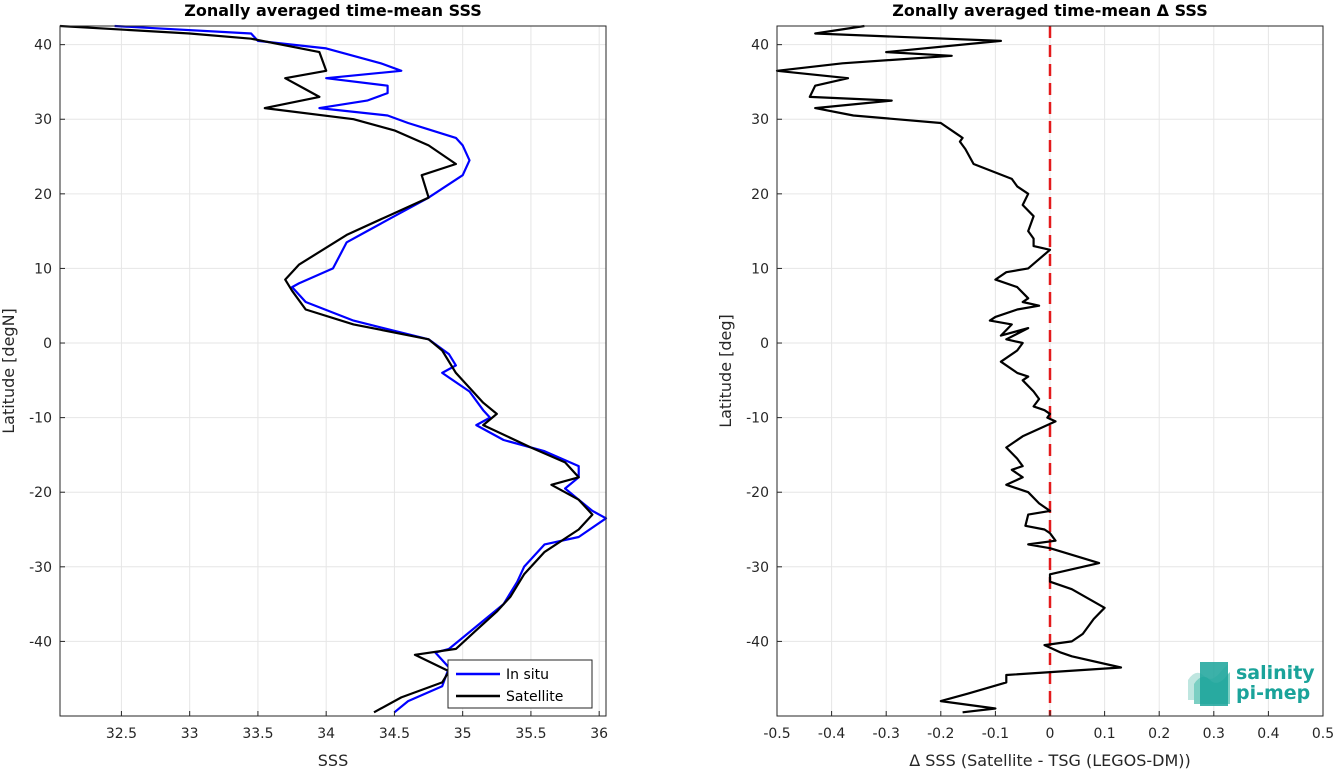  I want to click on left-chart-title: Zonally averaged time-mean SSS, so click(333, 10).